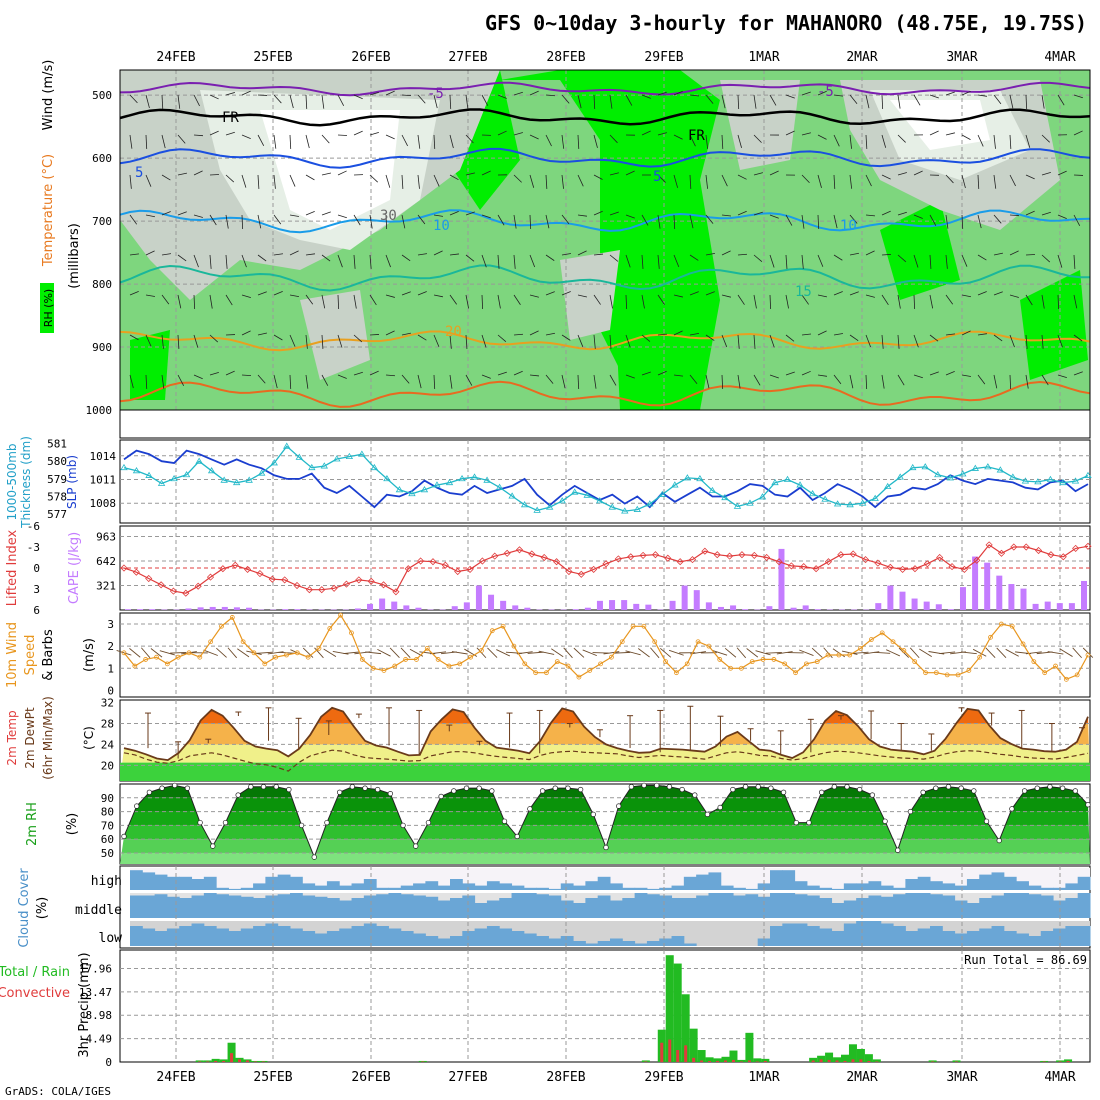  What do you see at coordinates (107, 798) in the screenshot?
I see `tick-label: 90` at bounding box center [107, 798].